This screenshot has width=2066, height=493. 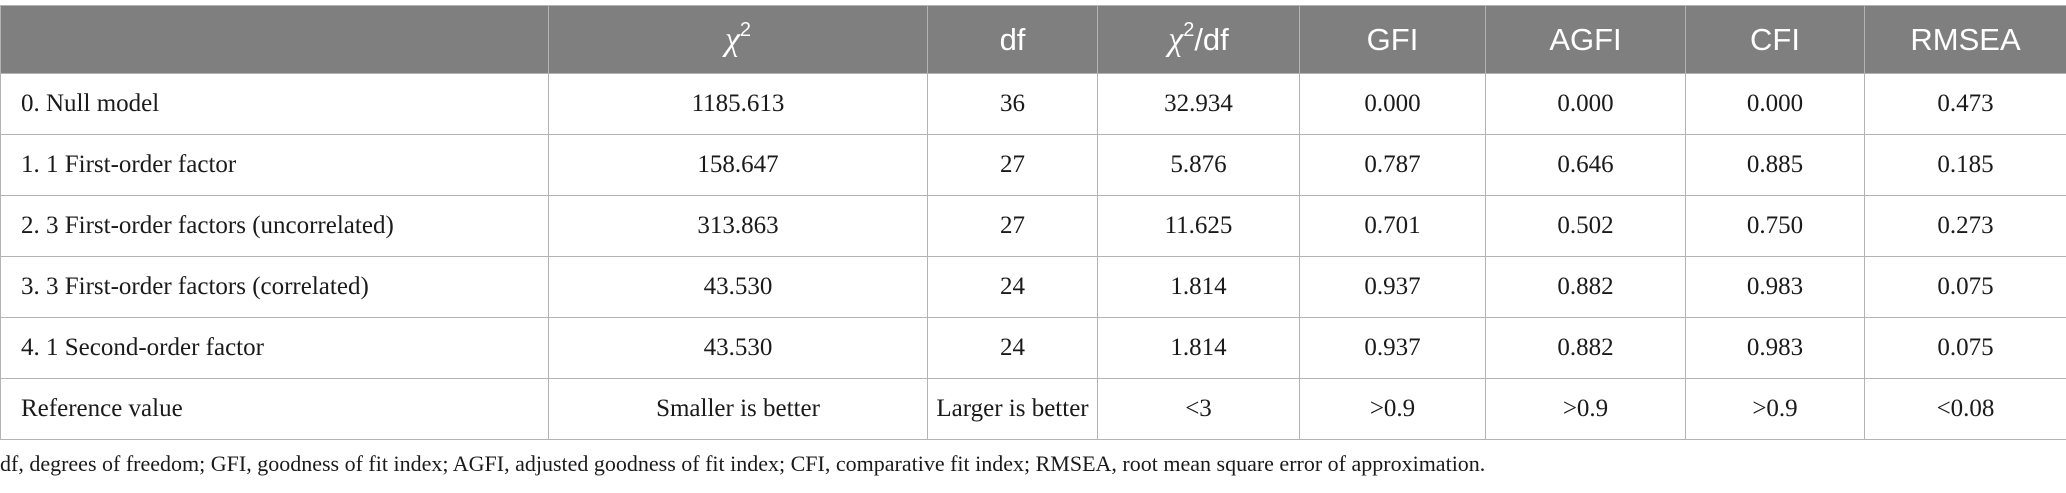 What do you see at coordinates (1775, 409) in the screenshot?
I see `cell-cfi: >0.9` at bounding box center [1775, 409].